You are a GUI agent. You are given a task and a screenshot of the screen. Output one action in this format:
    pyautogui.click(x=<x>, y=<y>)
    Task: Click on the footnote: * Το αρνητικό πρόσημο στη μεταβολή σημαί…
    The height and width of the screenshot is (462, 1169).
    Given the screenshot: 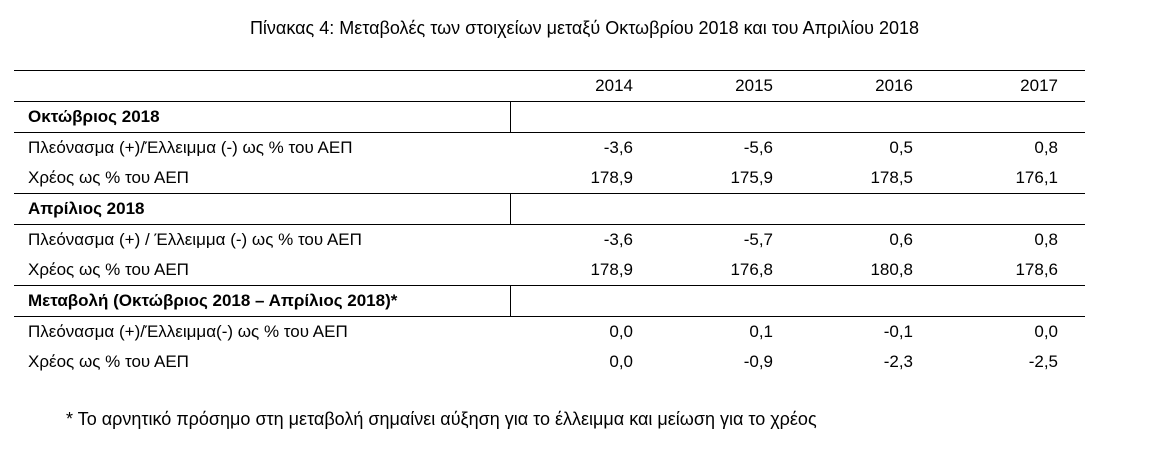 What is the action you would take?
    pyautogui.click(x=441, y=419)
    